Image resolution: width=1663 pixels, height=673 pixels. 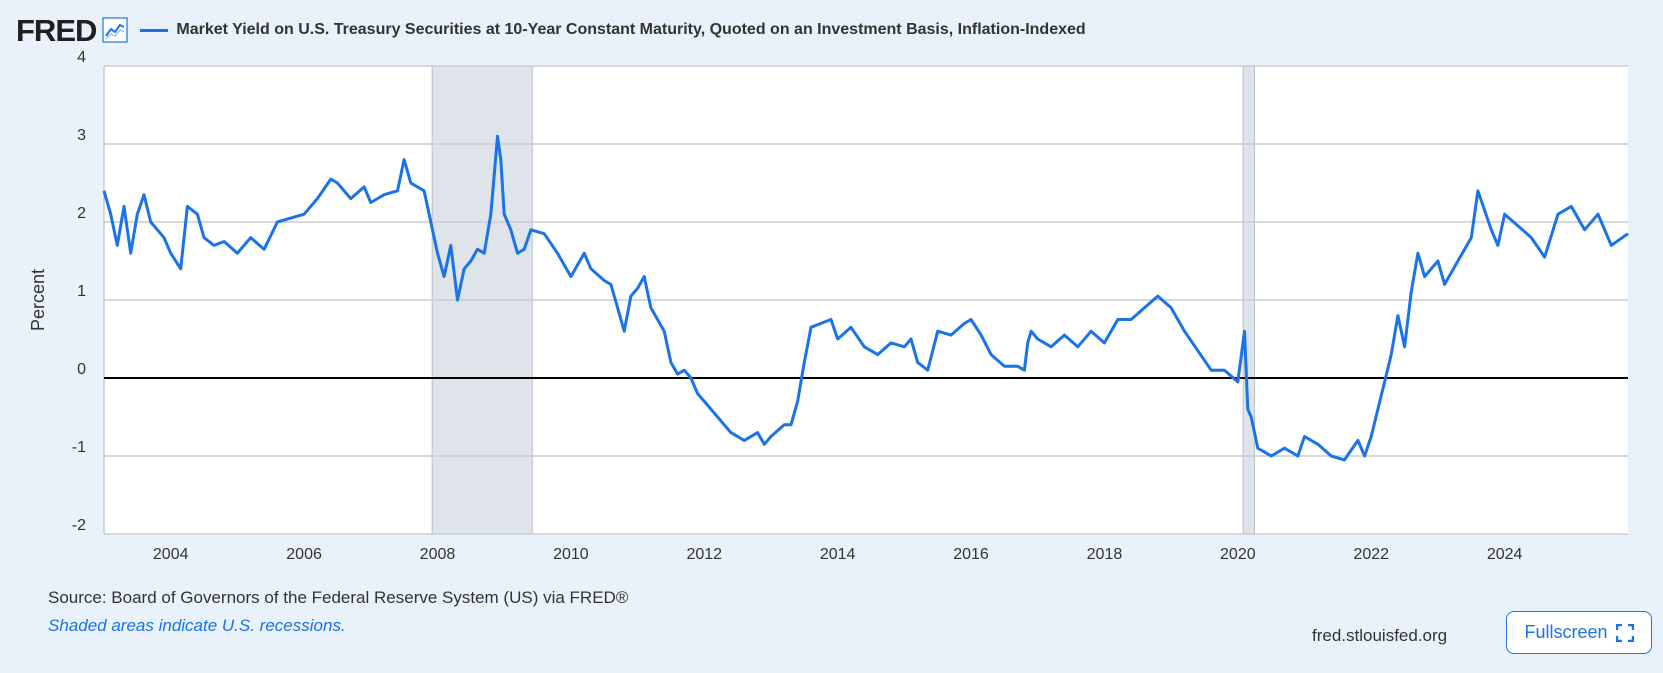 I want to click on y-axis-label: Percent, so click(x=38, y=300).